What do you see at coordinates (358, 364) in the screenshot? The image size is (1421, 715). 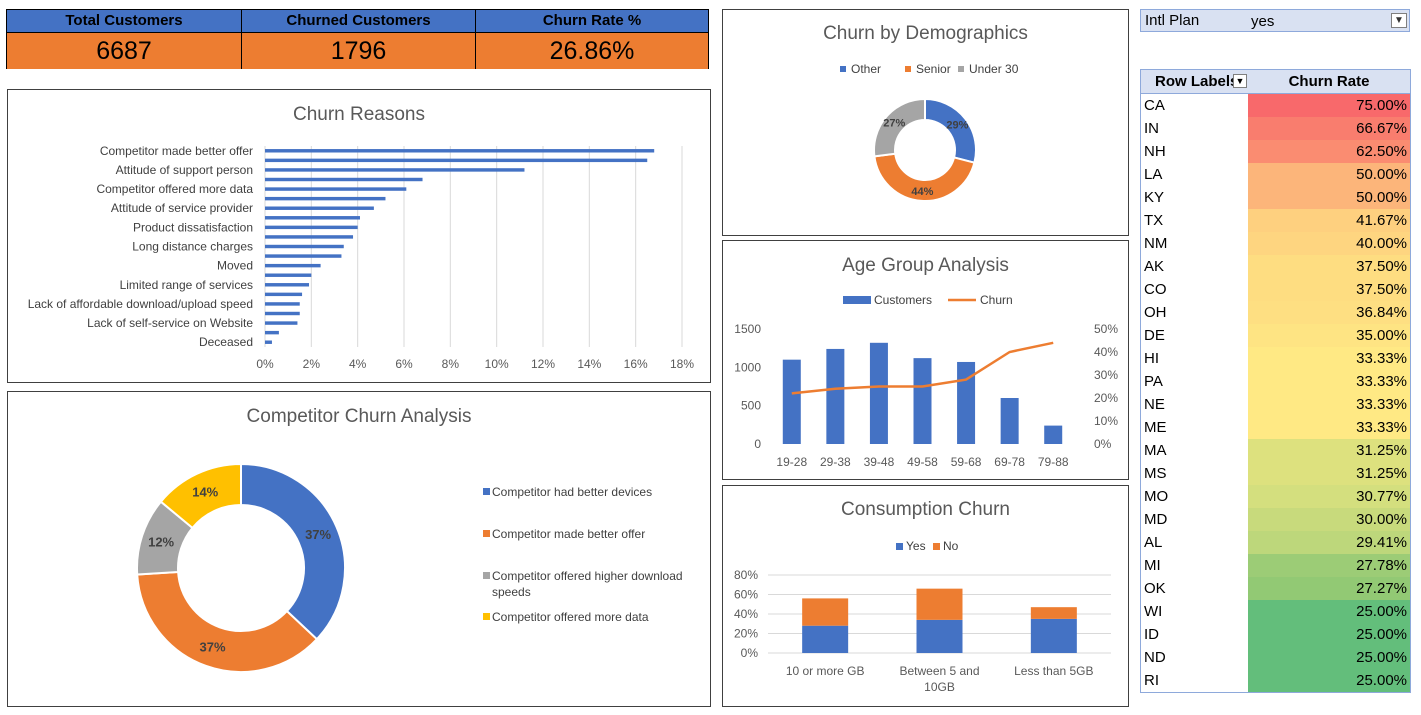 I see `x-tick-label: 4%` at bounding box center [358, 364].